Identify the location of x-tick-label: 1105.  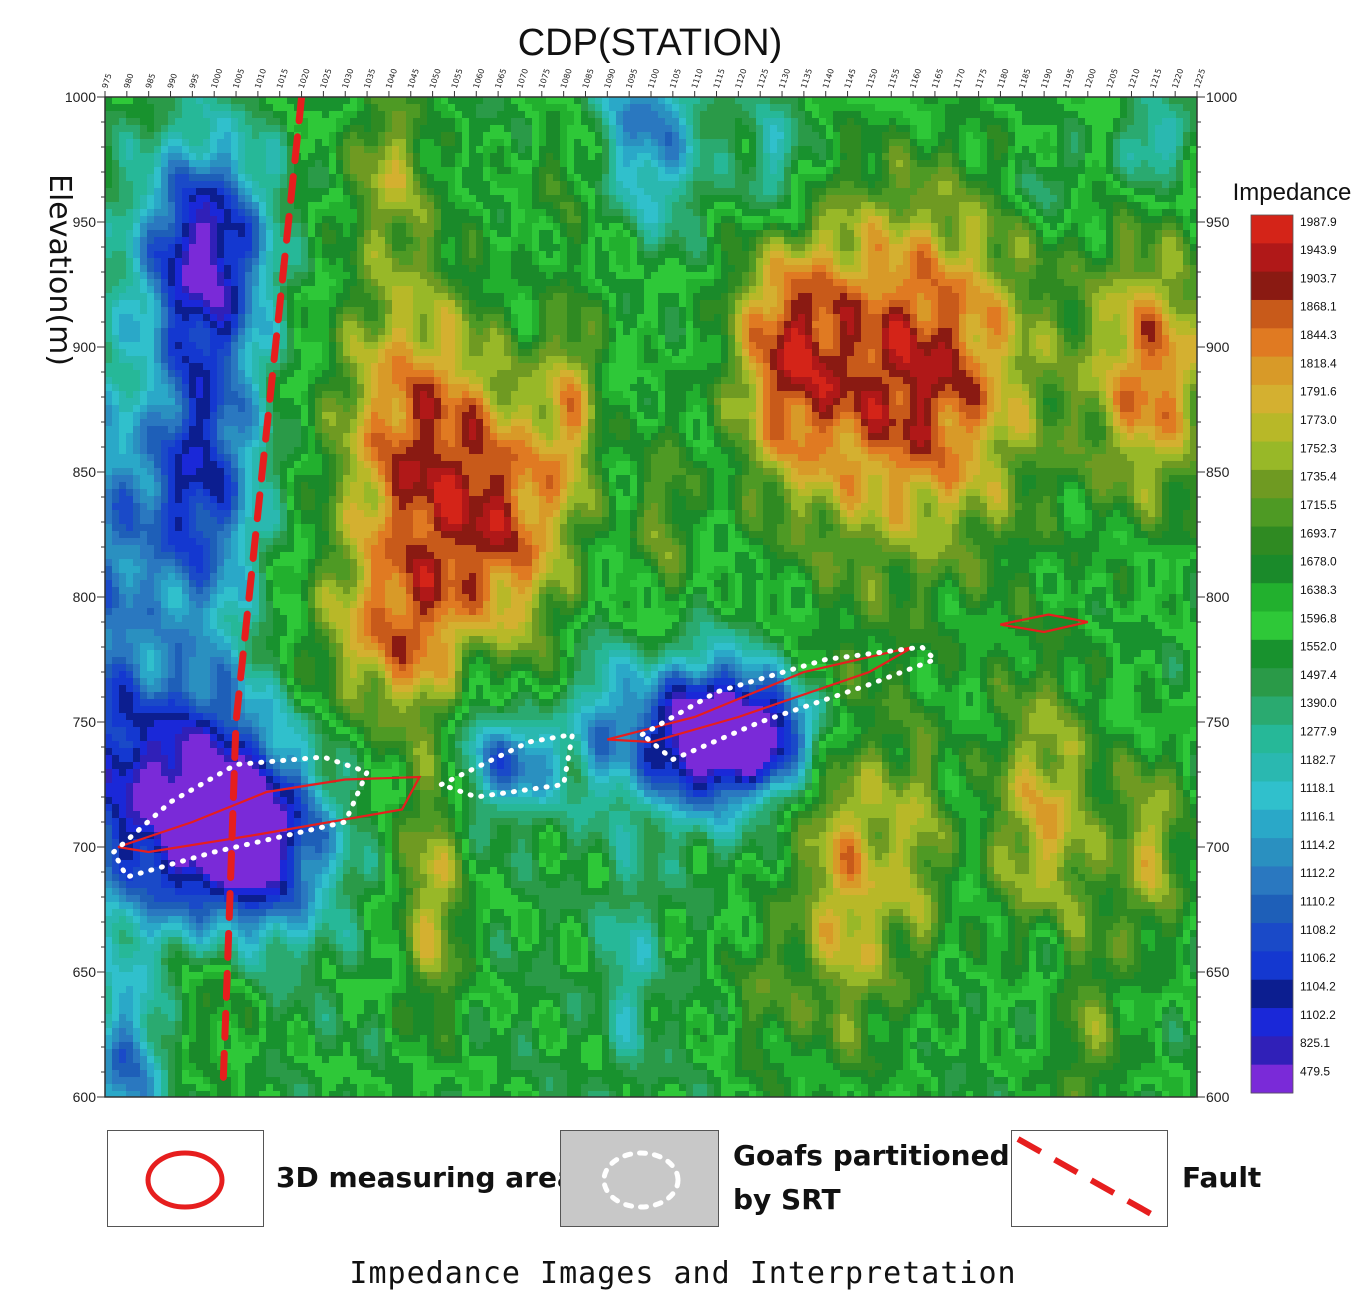
(675, 78).